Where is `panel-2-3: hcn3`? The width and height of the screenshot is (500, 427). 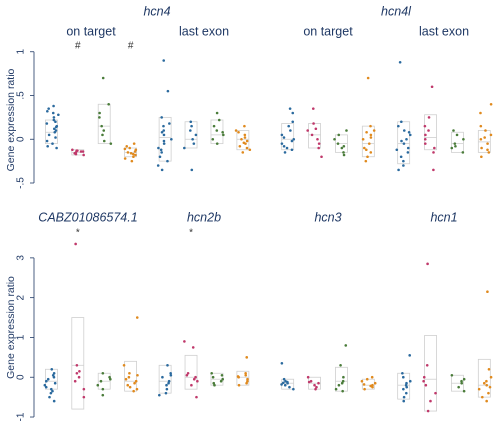
panel-2-3: hcn3 is located at coordinates (328, 301).